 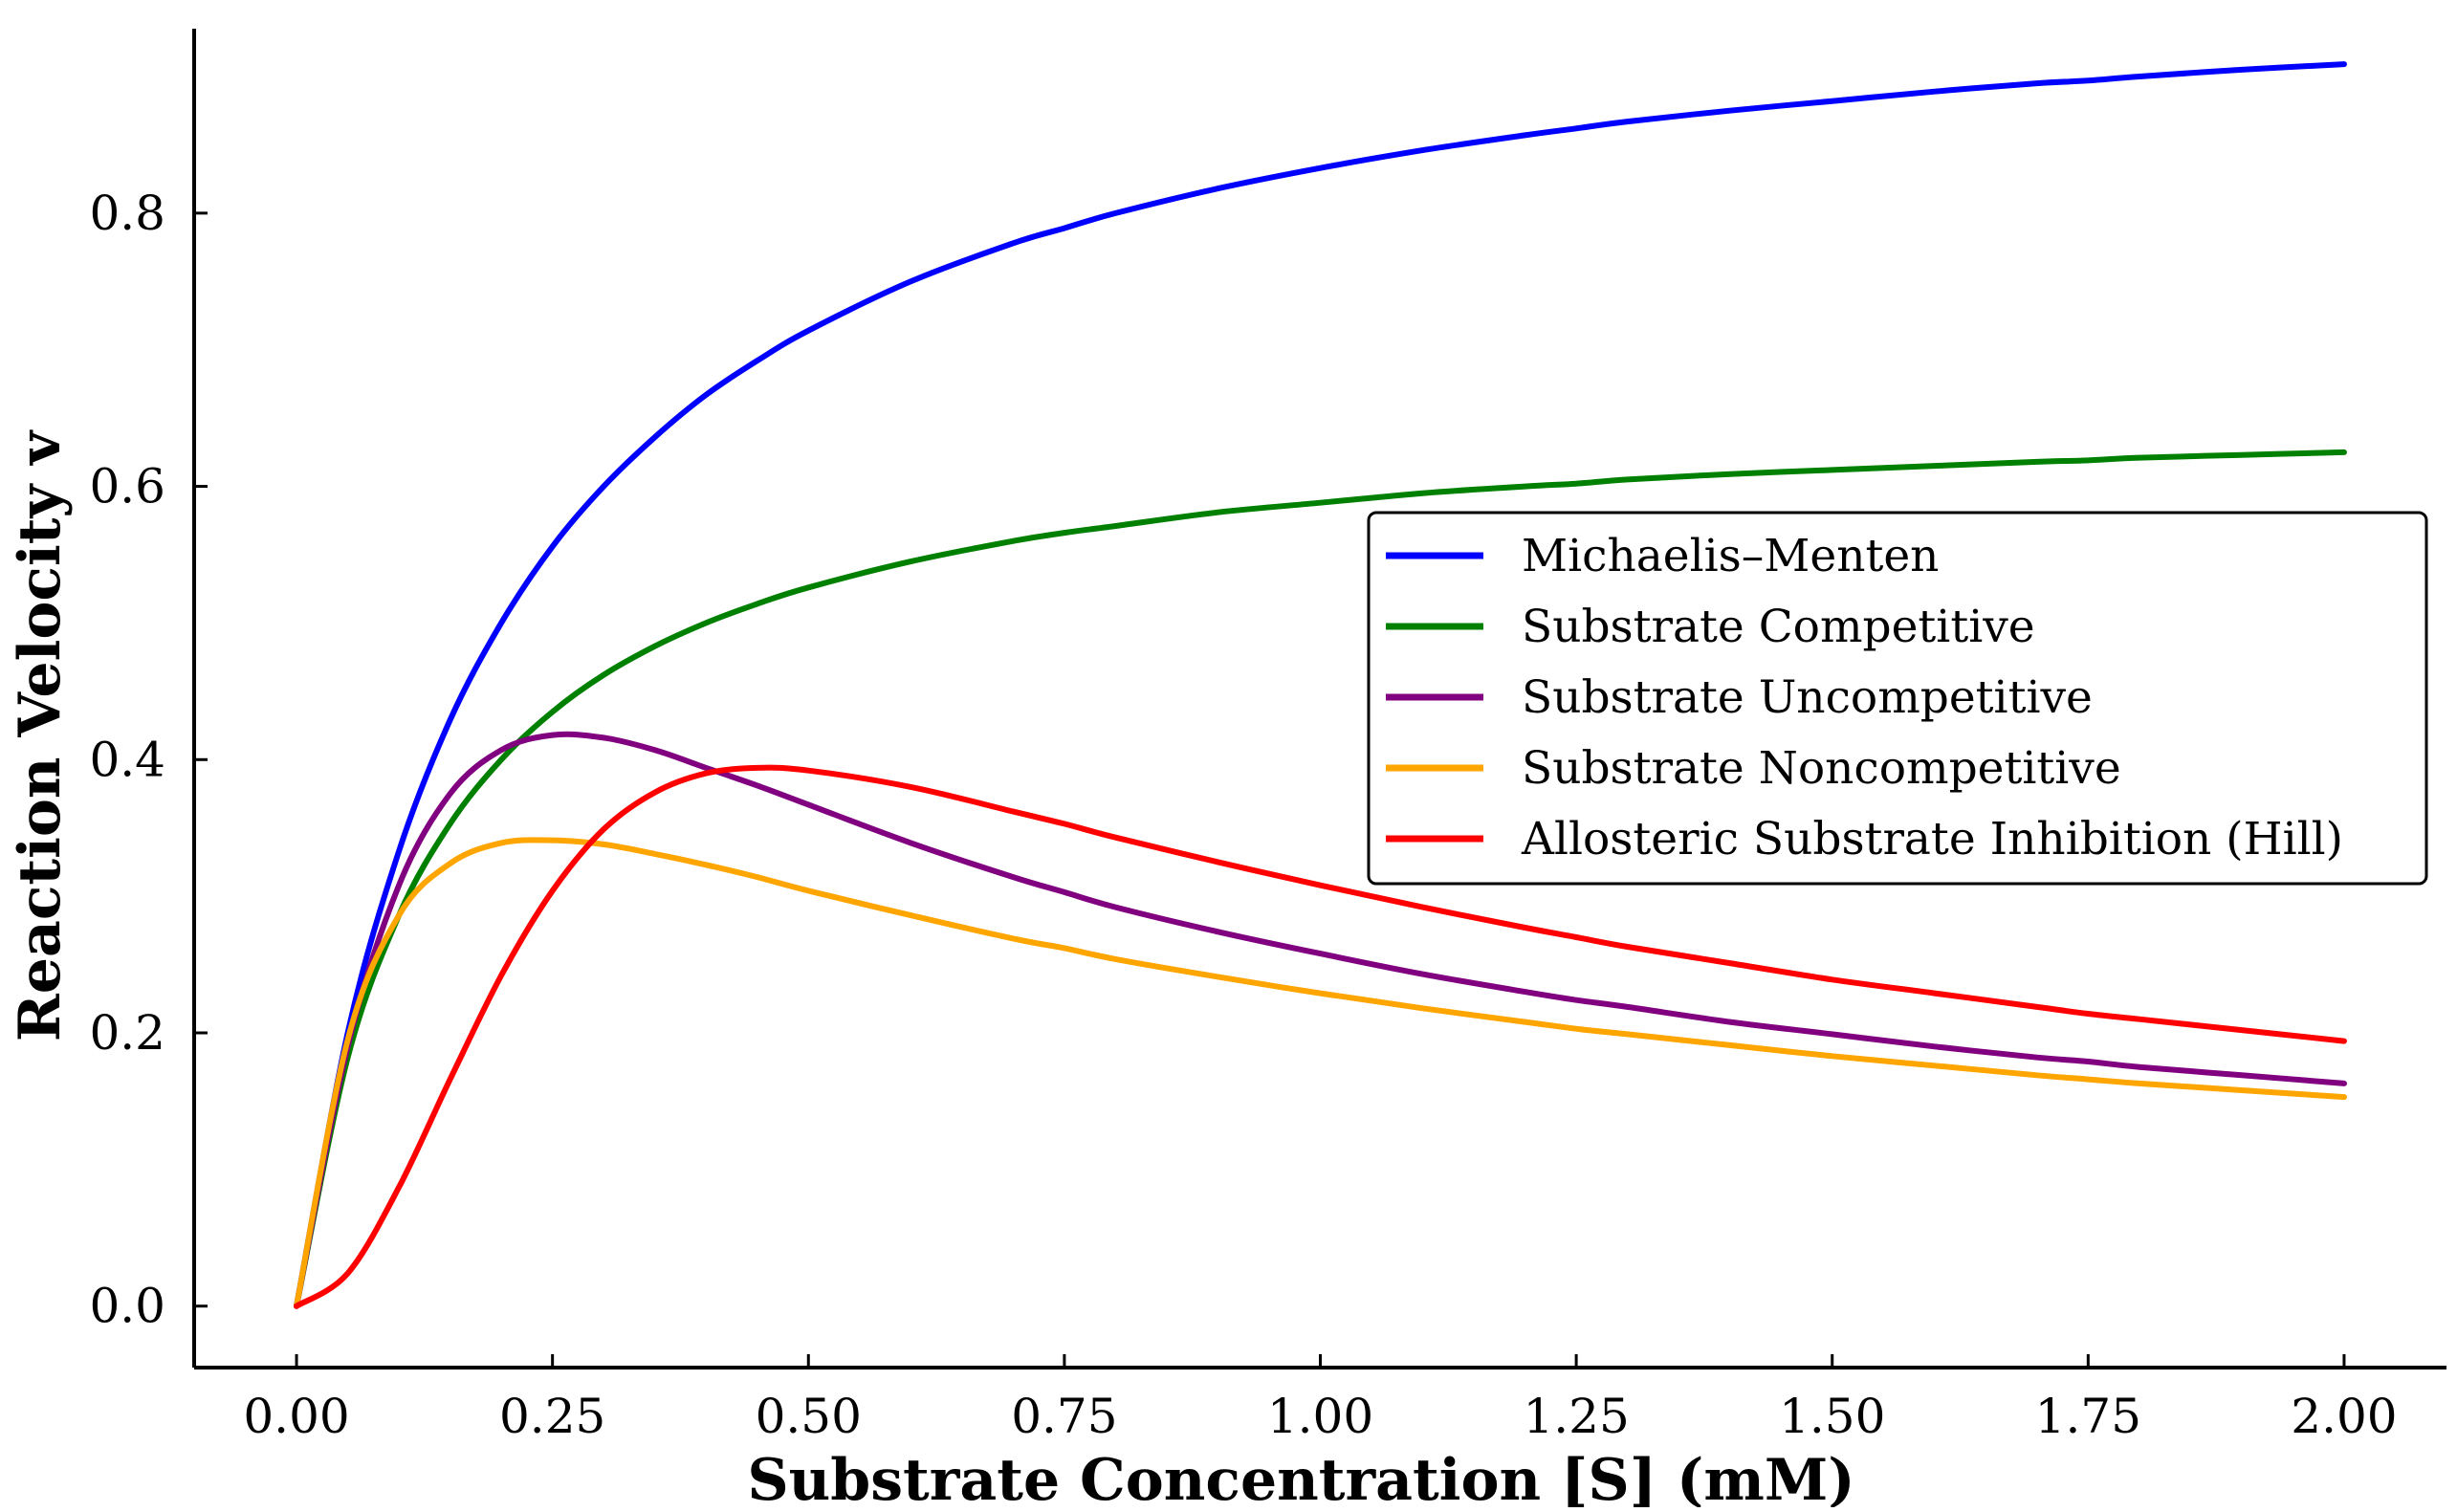 I want to click on y-axis-title: Reaction Velocity v, so click(x=40, y=735).